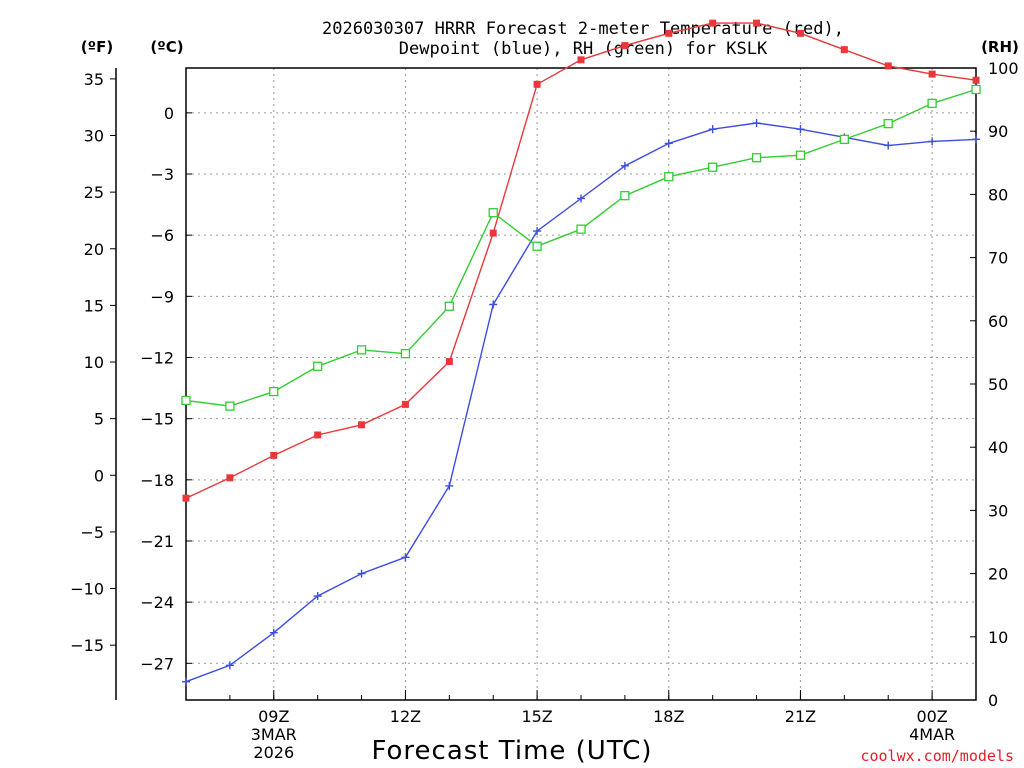 This screenshot has height=768, width=1024. What do you see at coordinates (273, 752) in the screenshot?
I see `time-tick-label: 2026` at bounding box center [273, 752].